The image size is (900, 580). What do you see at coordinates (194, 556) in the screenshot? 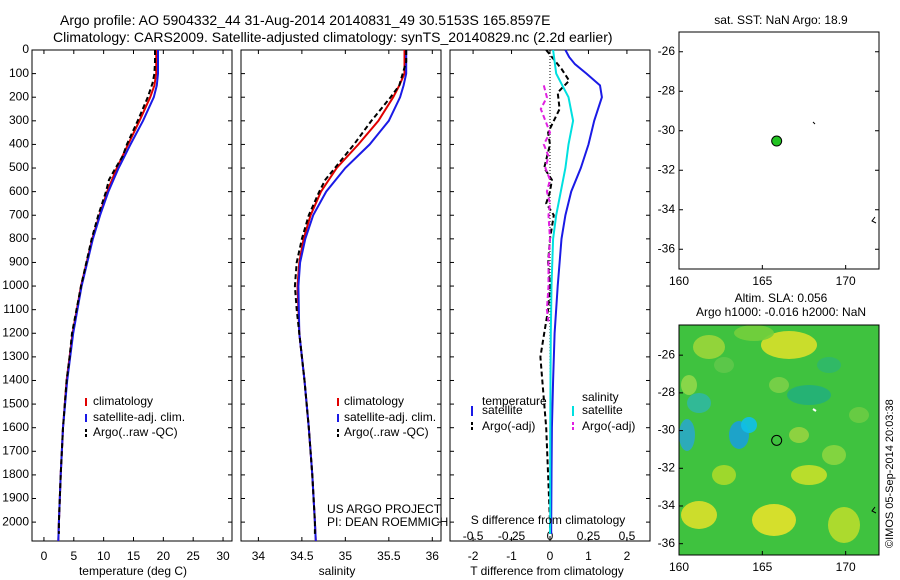
I see `x-tick-label: 25` at bounding box center [194, 556].